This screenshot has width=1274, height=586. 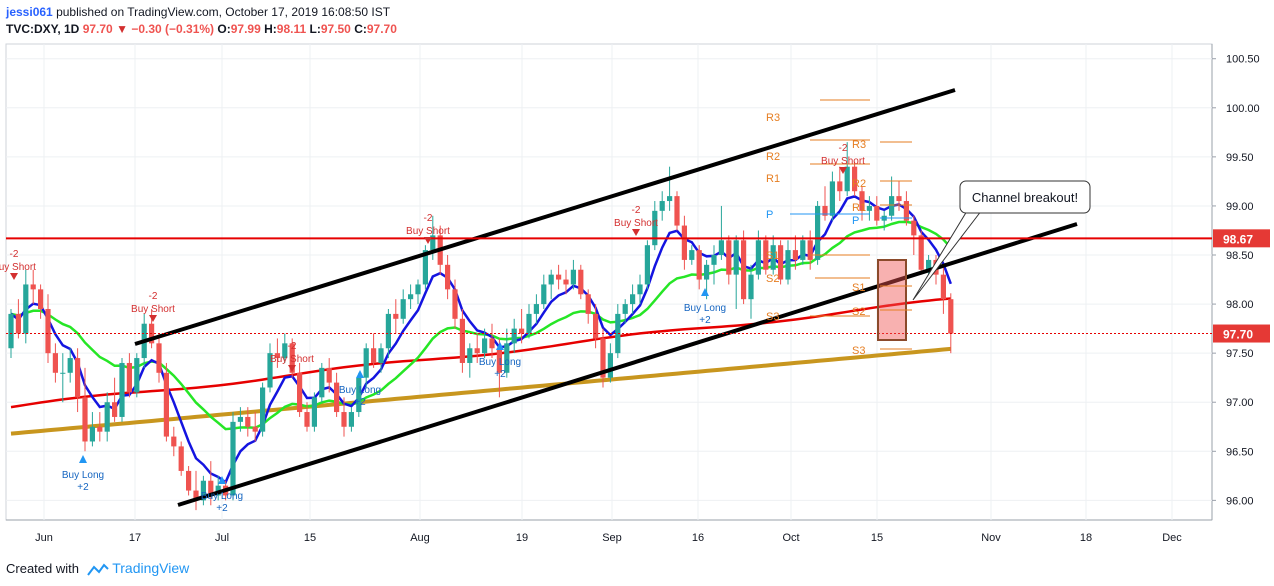 I want to click on x-tick-label: 15, so click(x=310, y=538).